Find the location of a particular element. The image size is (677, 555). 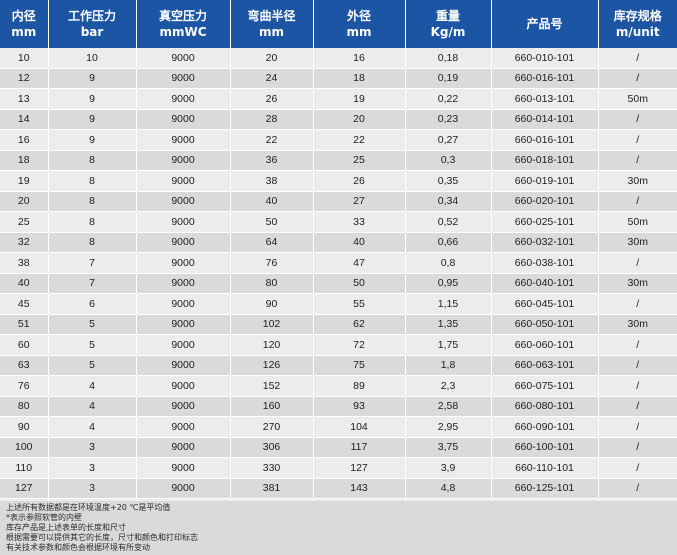

table-row: 40 7 9000 80 50 0,95 660-040-101 30m is located at coordinates (338, 283).